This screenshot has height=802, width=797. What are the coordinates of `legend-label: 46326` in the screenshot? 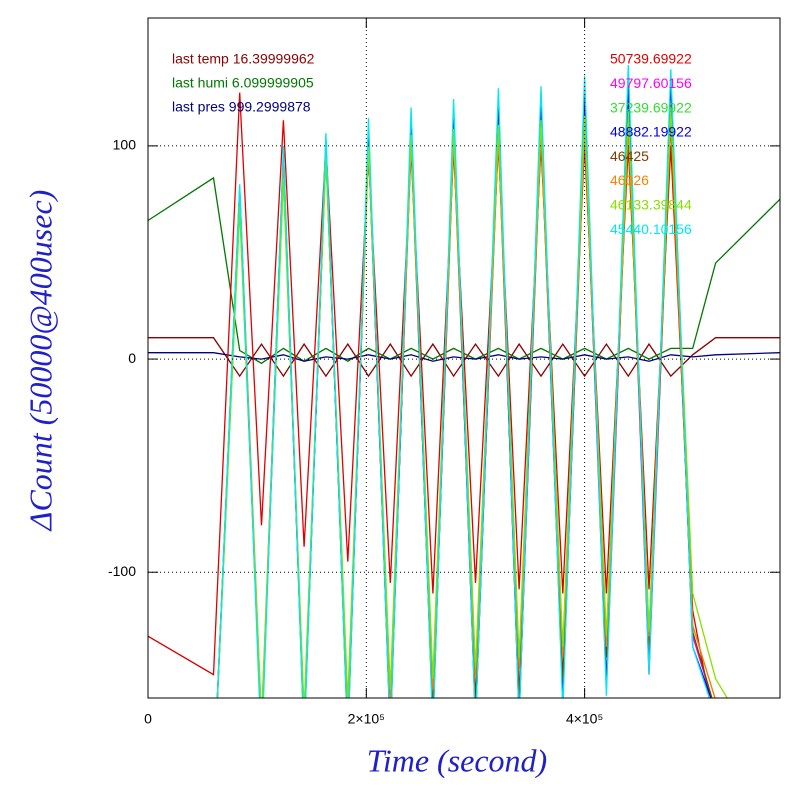 It's located at (629, 180).